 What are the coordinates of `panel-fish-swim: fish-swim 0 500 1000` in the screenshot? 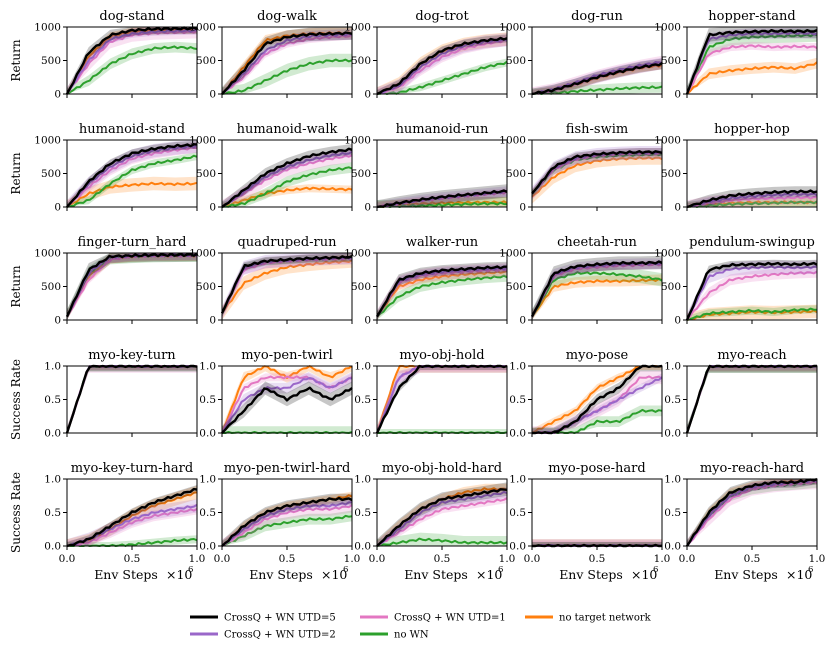 It's located at (581, 168).